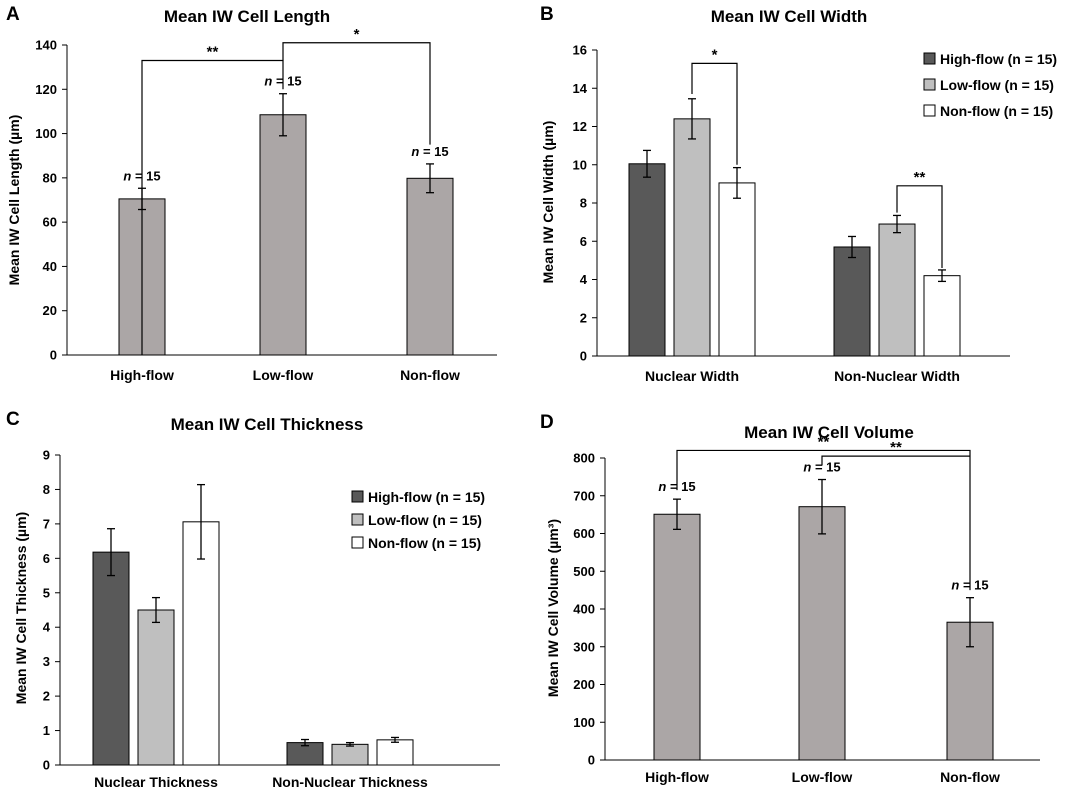  I want to click on y-tick-label: 7, so click(46, 523).